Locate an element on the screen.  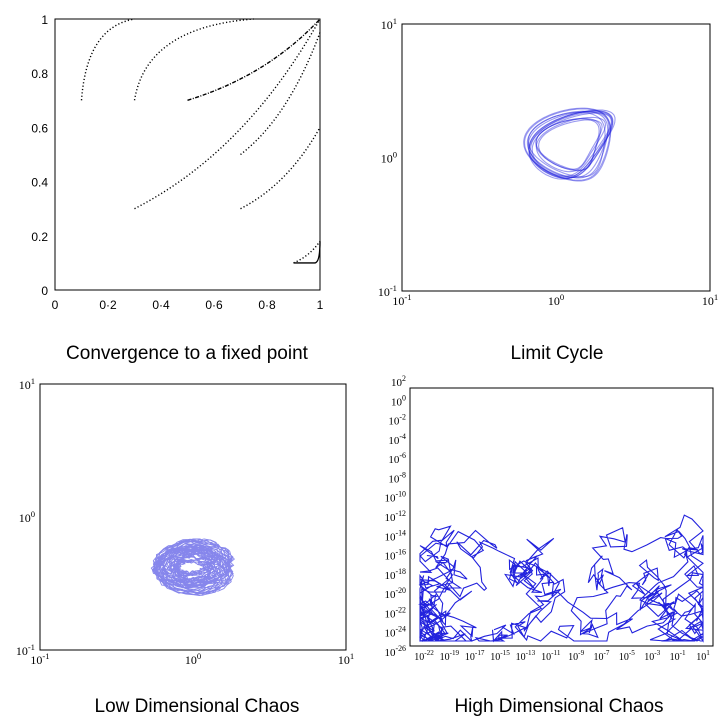
x-tick-label: 10⁻¹⁷ is located at coordinates (475, 656).